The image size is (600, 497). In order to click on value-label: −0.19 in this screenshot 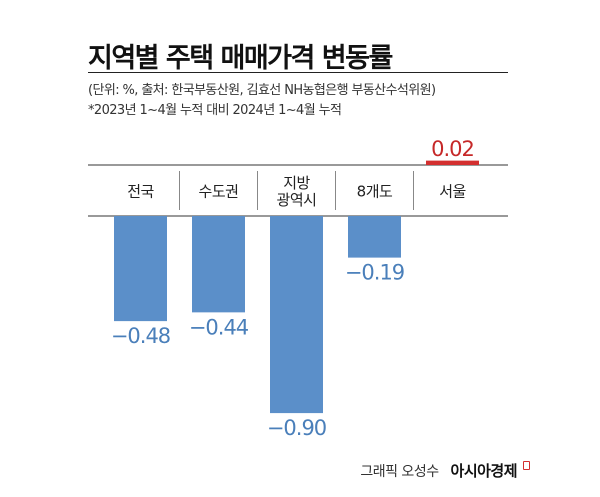, I will do `click(374, 273)`.